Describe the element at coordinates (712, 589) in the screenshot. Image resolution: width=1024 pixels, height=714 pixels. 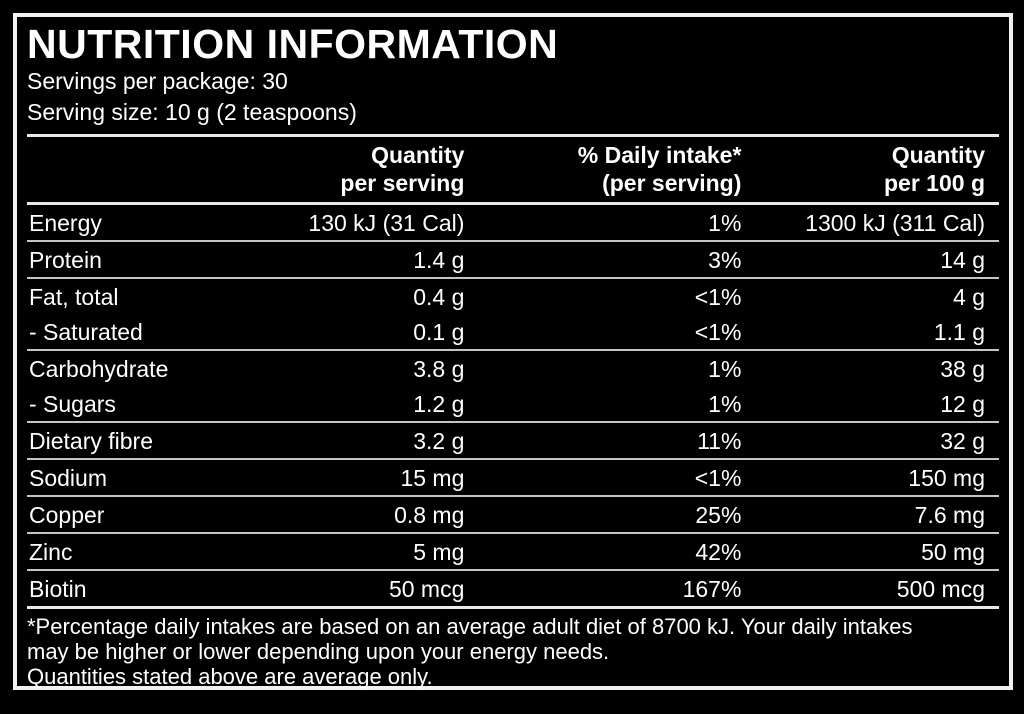
I see `cell-daily-intake: 167%` at that location.